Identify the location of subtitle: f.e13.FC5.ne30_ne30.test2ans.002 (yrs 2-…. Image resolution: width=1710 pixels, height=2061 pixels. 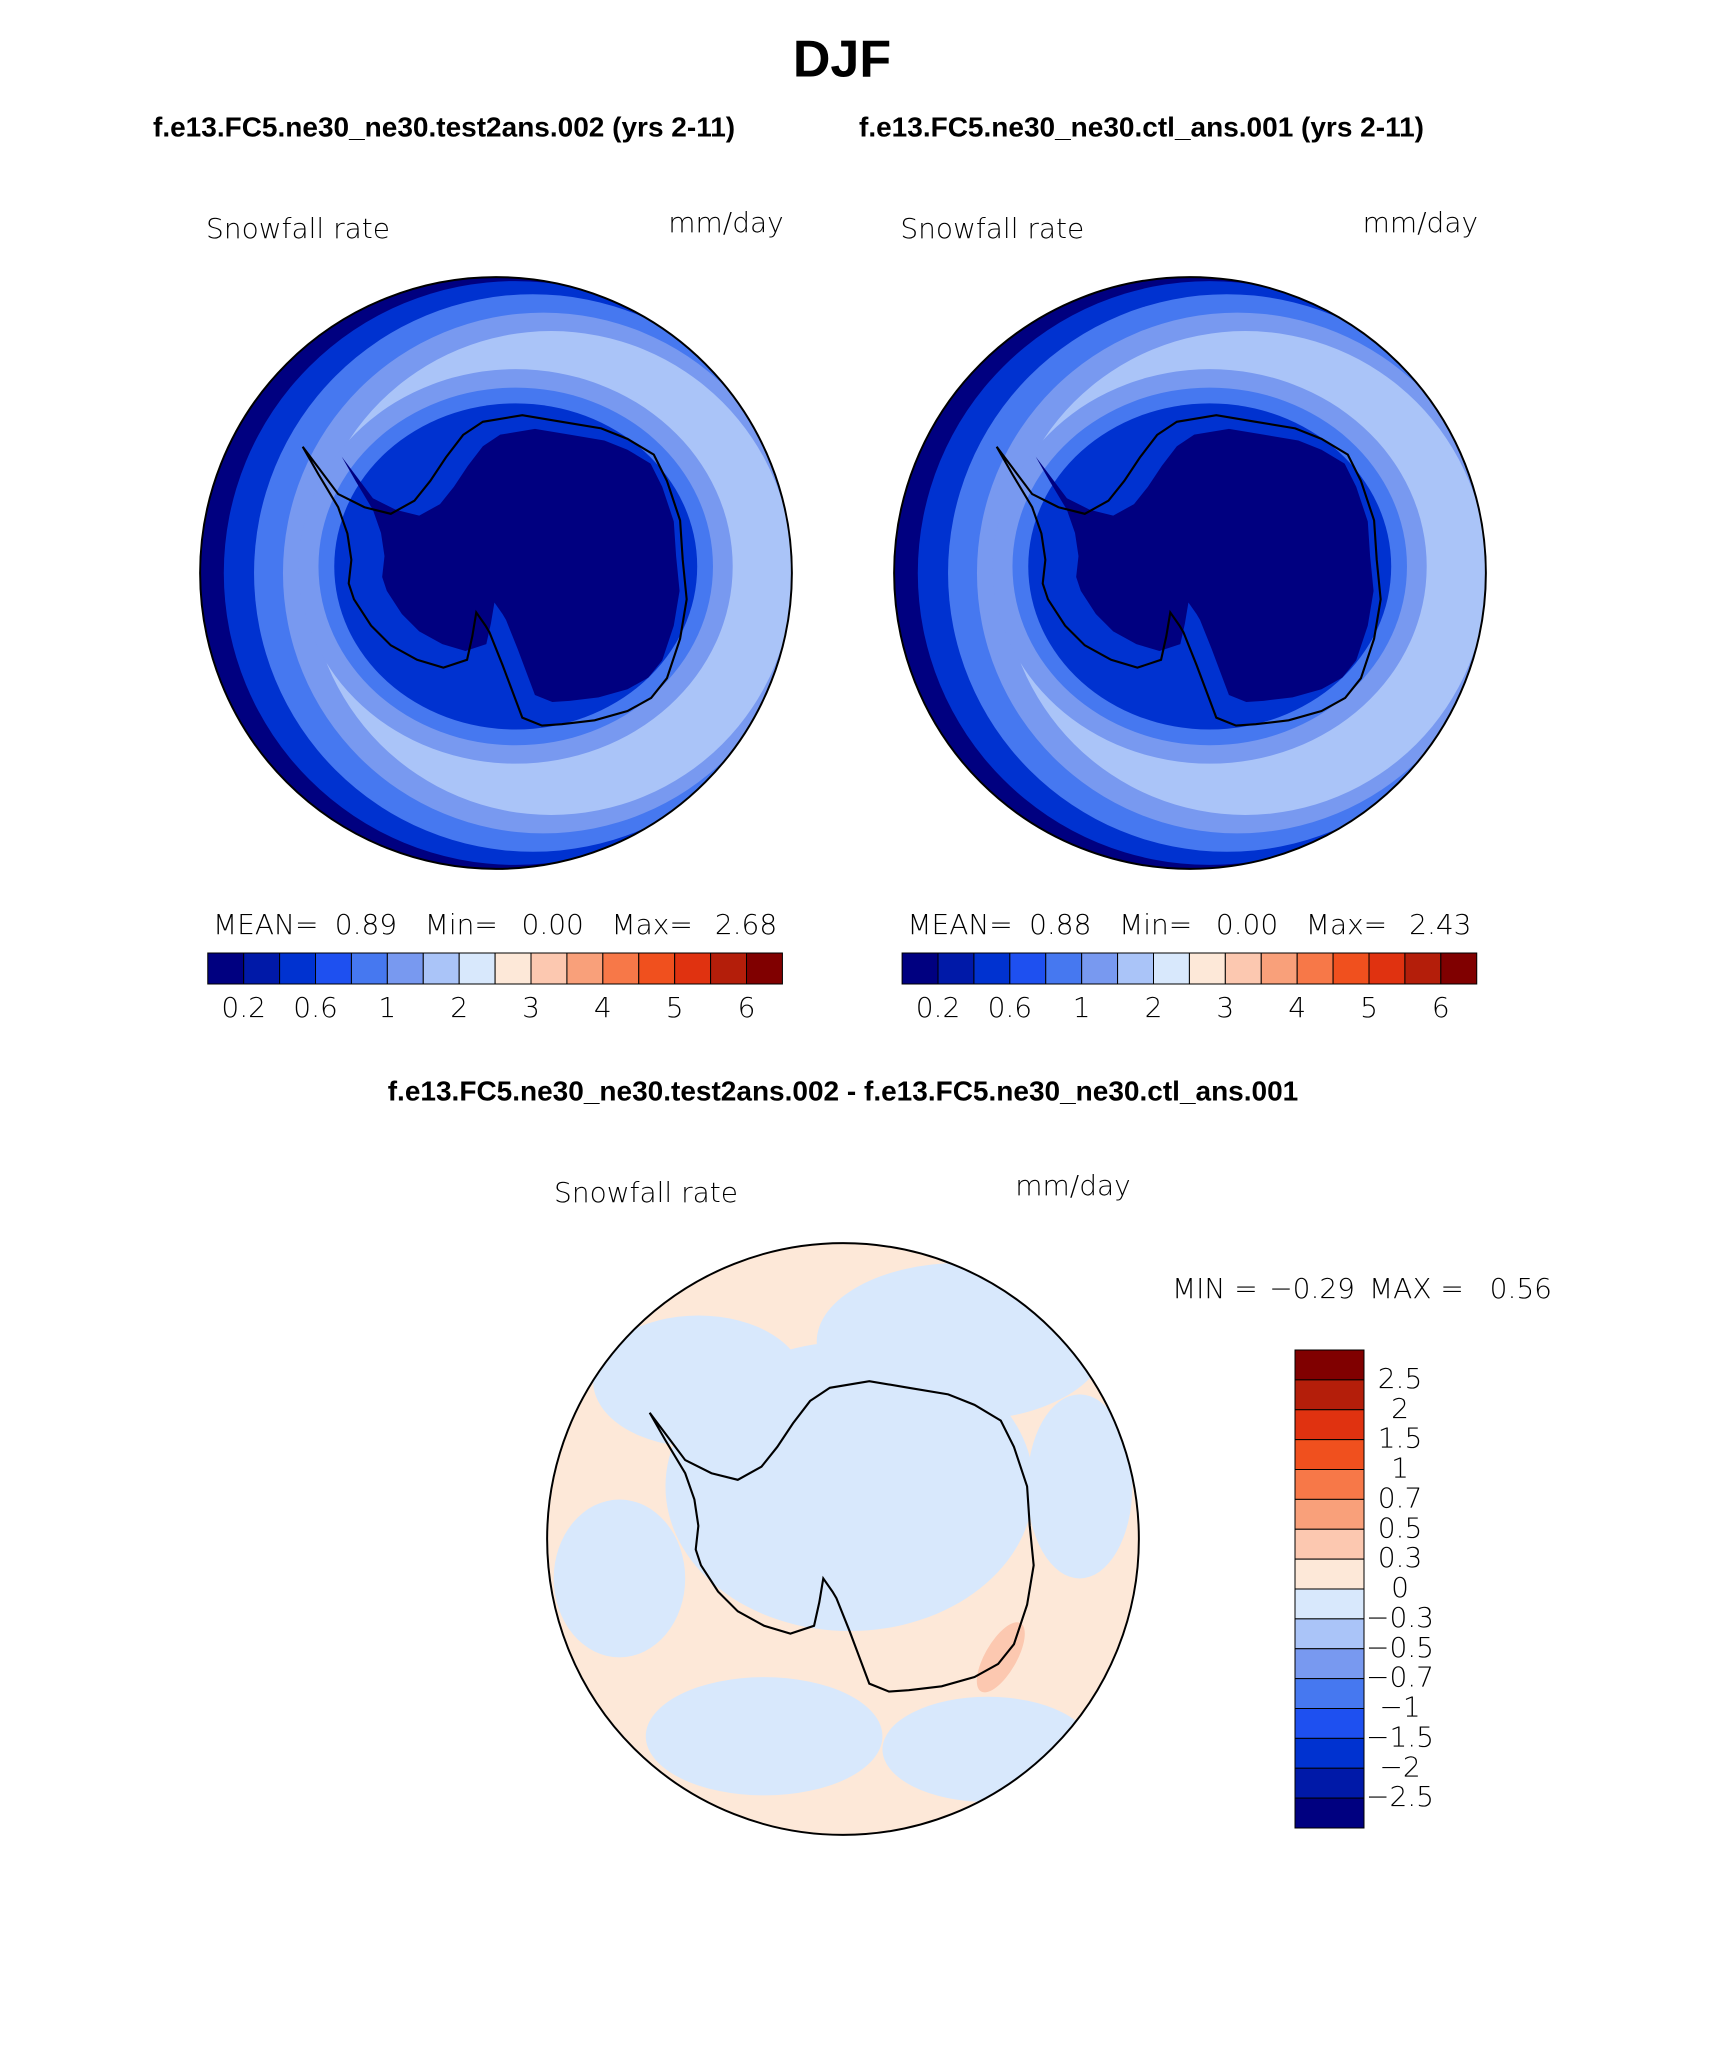
(444, 126).